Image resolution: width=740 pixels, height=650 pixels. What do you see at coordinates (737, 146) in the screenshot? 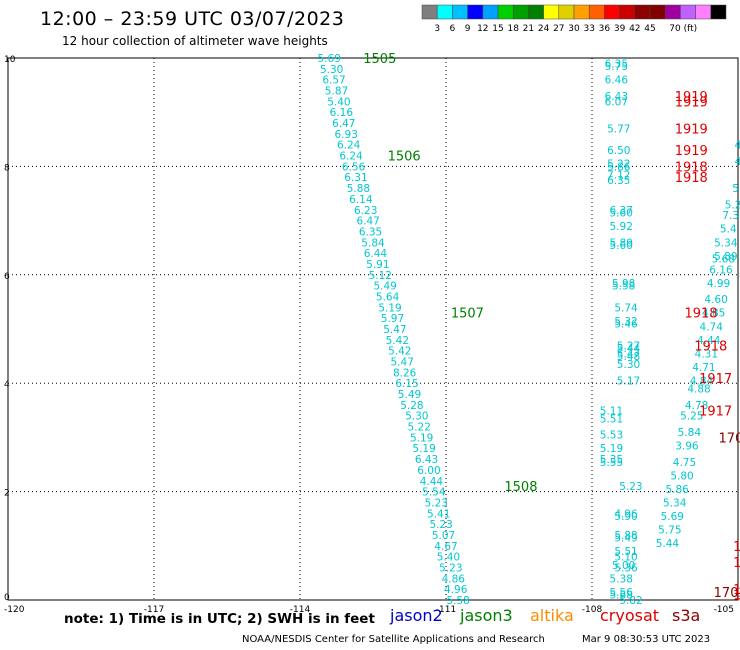
I see `wave-height-value: 4` at bounding box center [737, 146].